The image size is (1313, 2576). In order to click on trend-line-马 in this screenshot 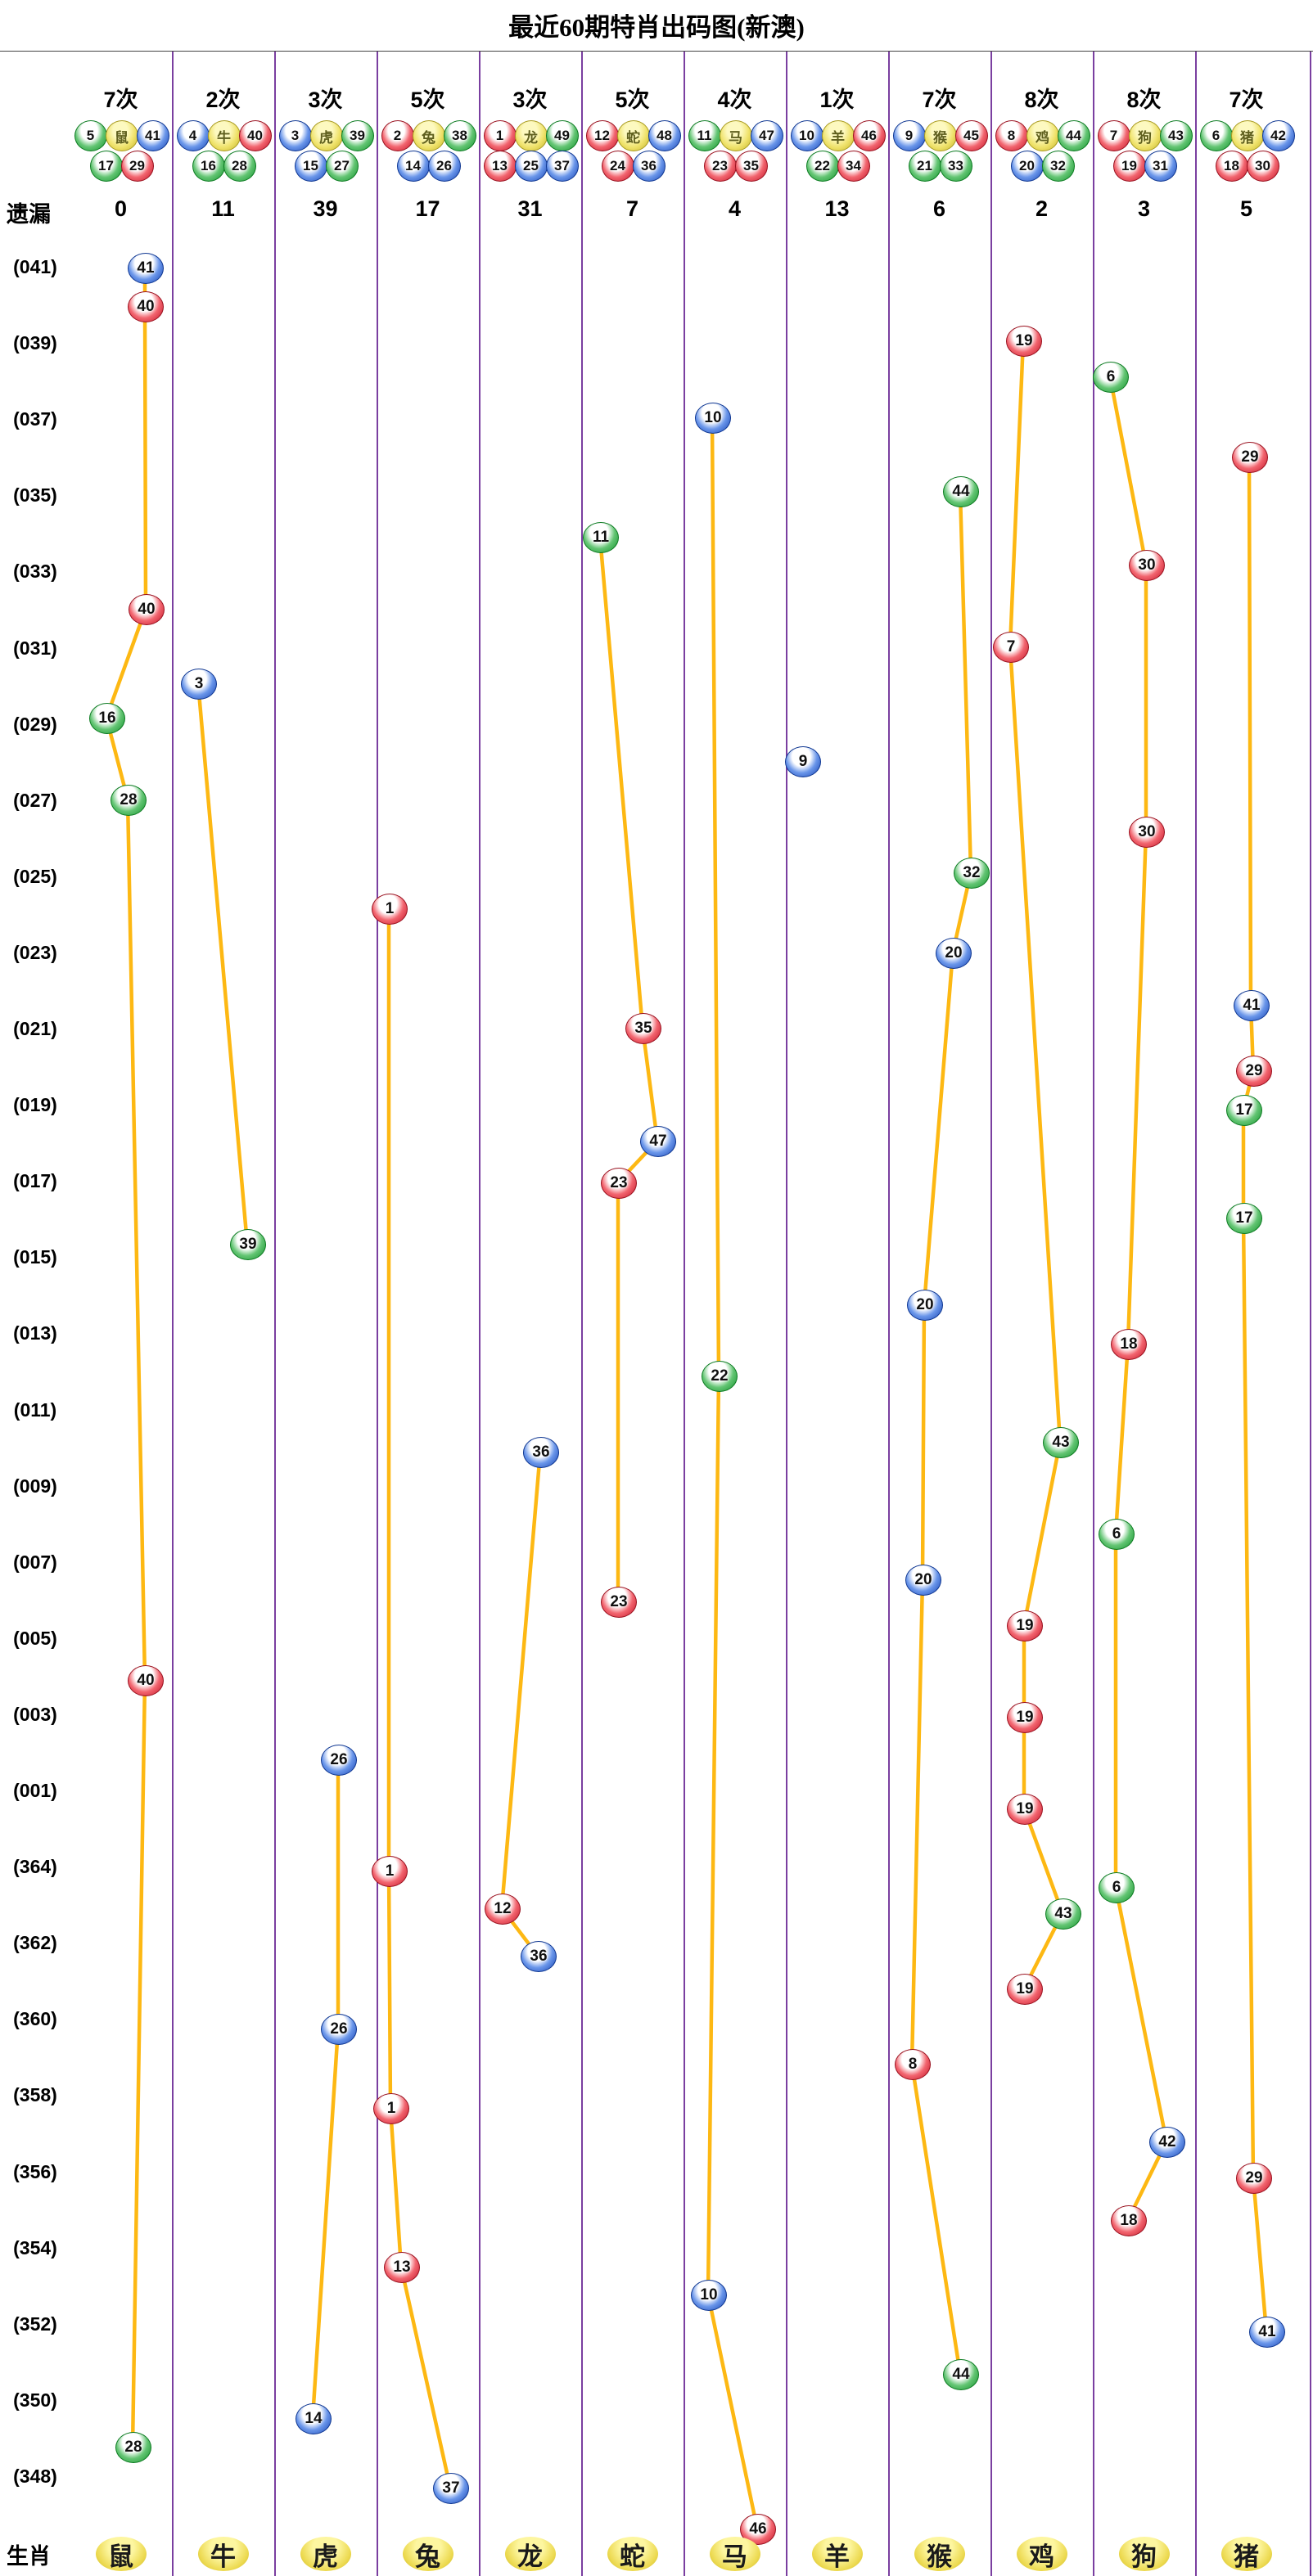, I will do `click(733, 1473)`.